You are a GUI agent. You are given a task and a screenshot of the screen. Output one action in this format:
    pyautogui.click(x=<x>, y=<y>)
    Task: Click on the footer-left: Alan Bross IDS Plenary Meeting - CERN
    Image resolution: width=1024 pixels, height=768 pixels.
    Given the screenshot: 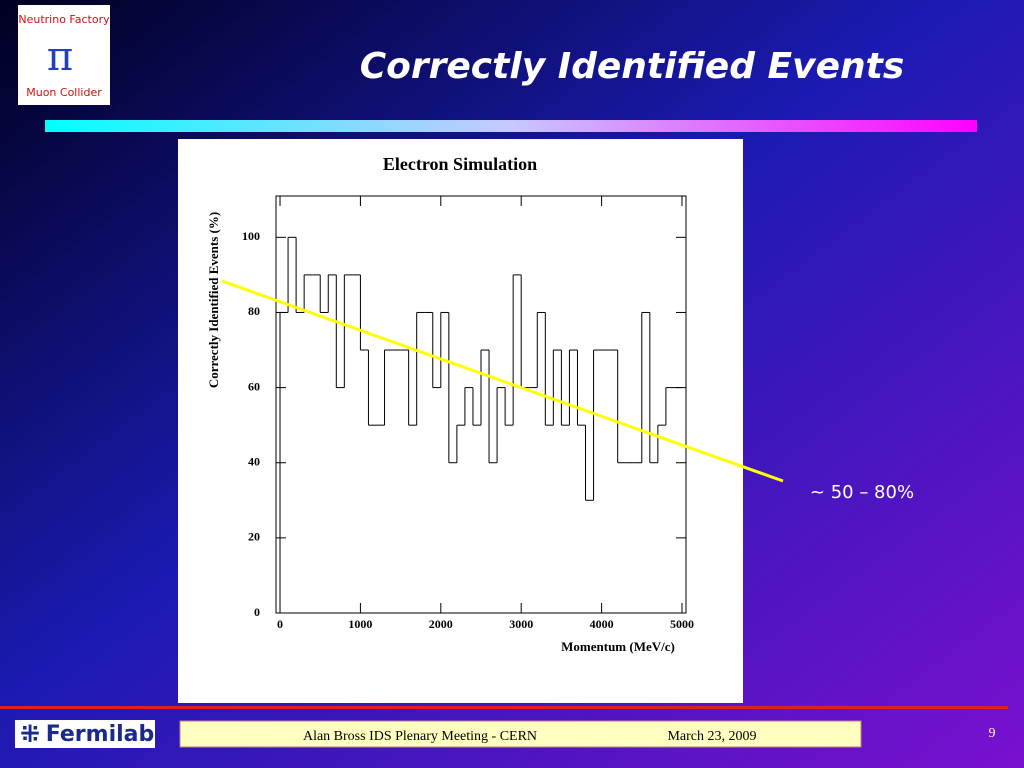 What is the action you would take?
    pyautogui.click(x=420, y=736)
    